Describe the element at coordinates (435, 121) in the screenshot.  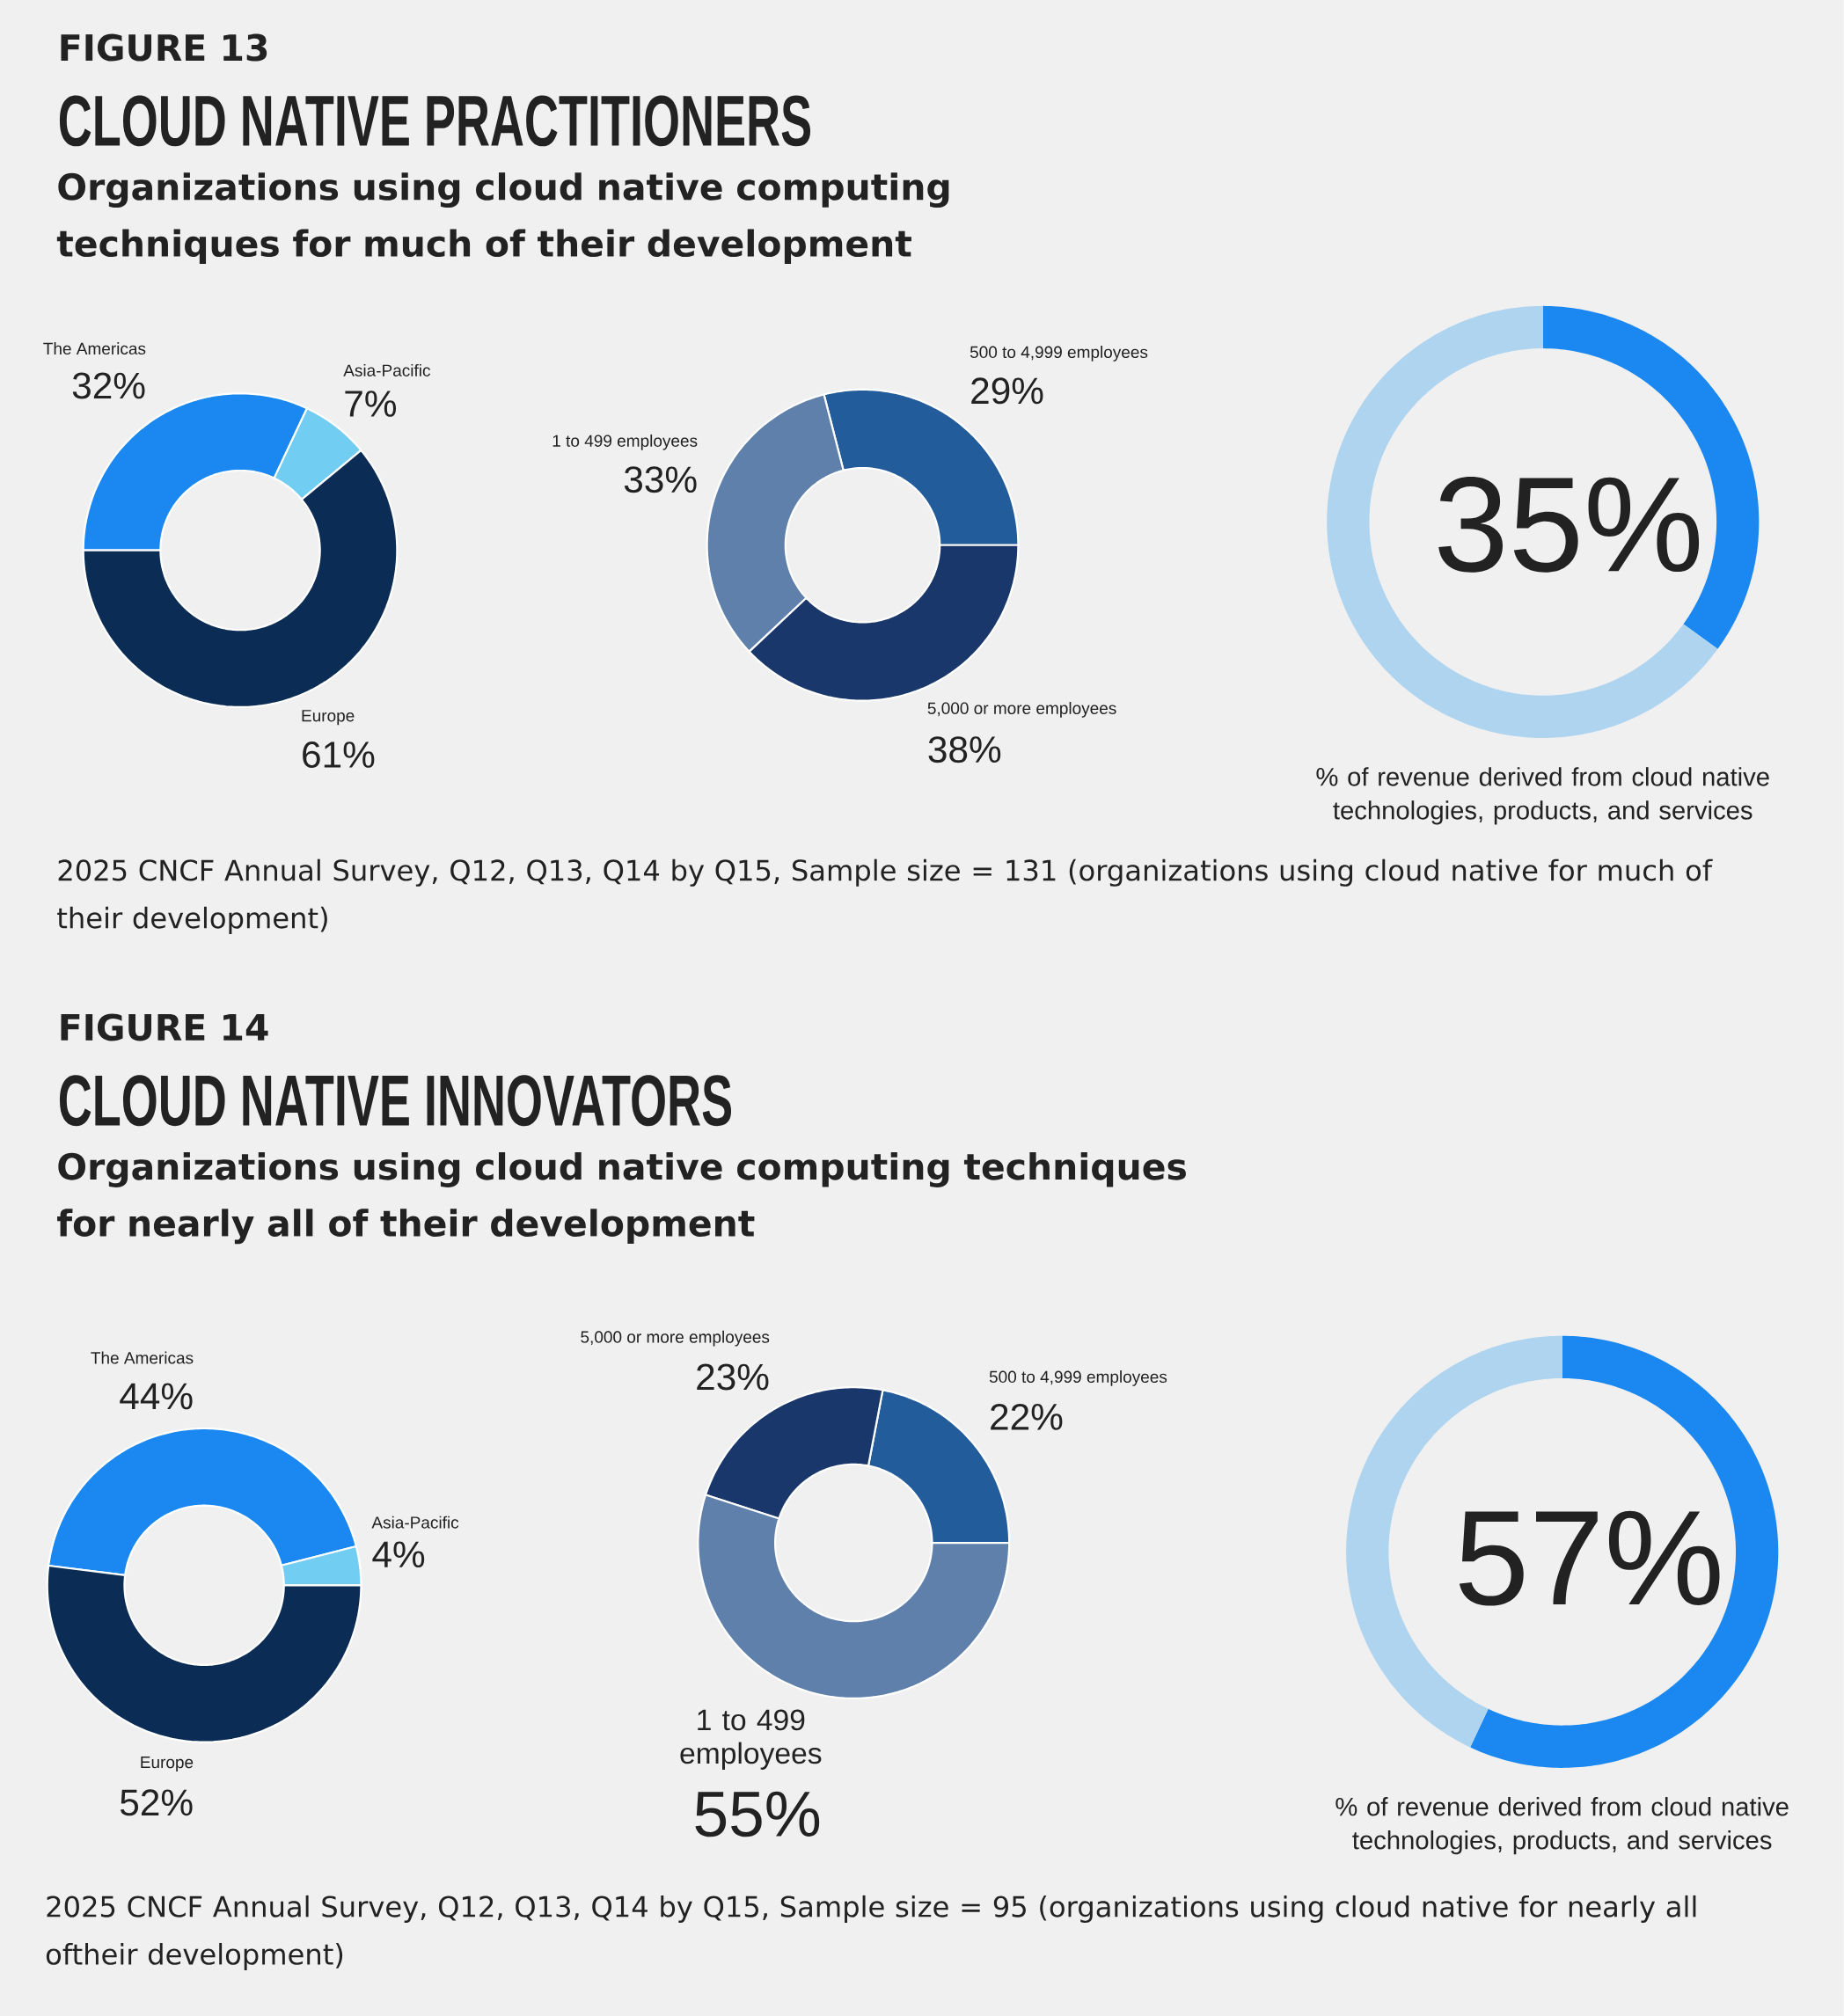
I see `chart-title: CLOUD NATIVE PRACTITIONERS` at that location.